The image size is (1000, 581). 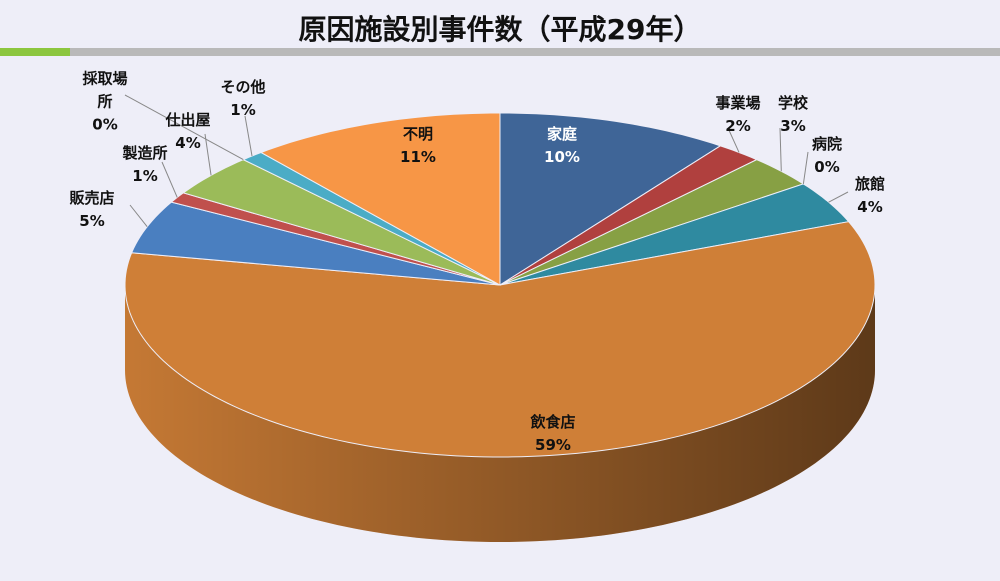 What do you see at coordinates (553, 445) in the screenshot?
I see `value-label: 59%` at bounding box center [553, 445].